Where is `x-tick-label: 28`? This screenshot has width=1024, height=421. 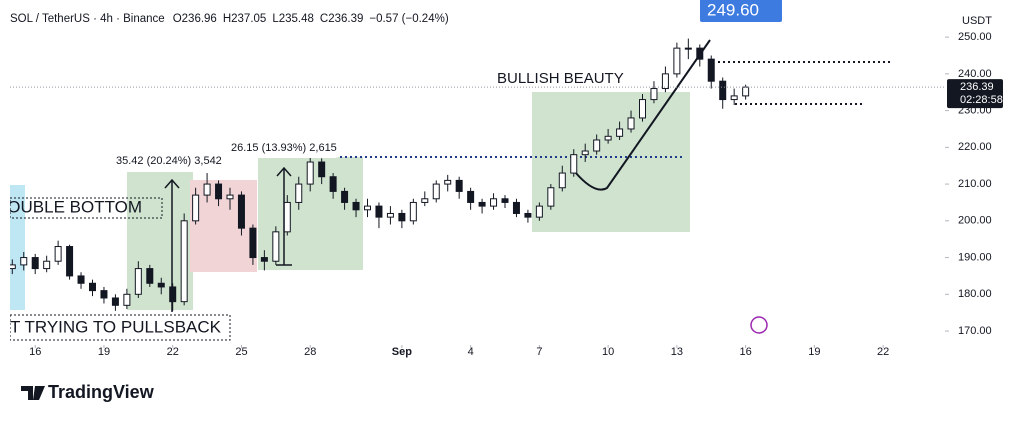
x-tick-label: 28 is located at coordinates (310, 352).